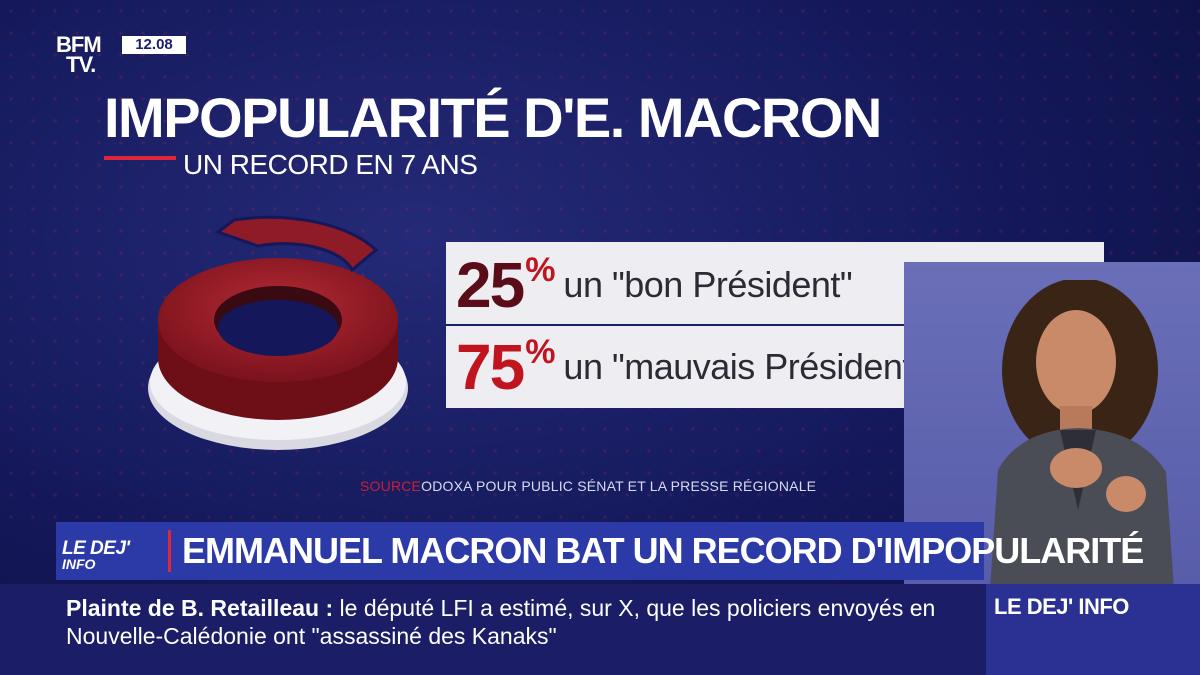 The height and width of the screenshot is (675, 1200). What do you see at coordinates (1061, 606) in the screenshot?
I see `ticker-label: LE DEJ' INFO` at bounding box center [1061, 606].